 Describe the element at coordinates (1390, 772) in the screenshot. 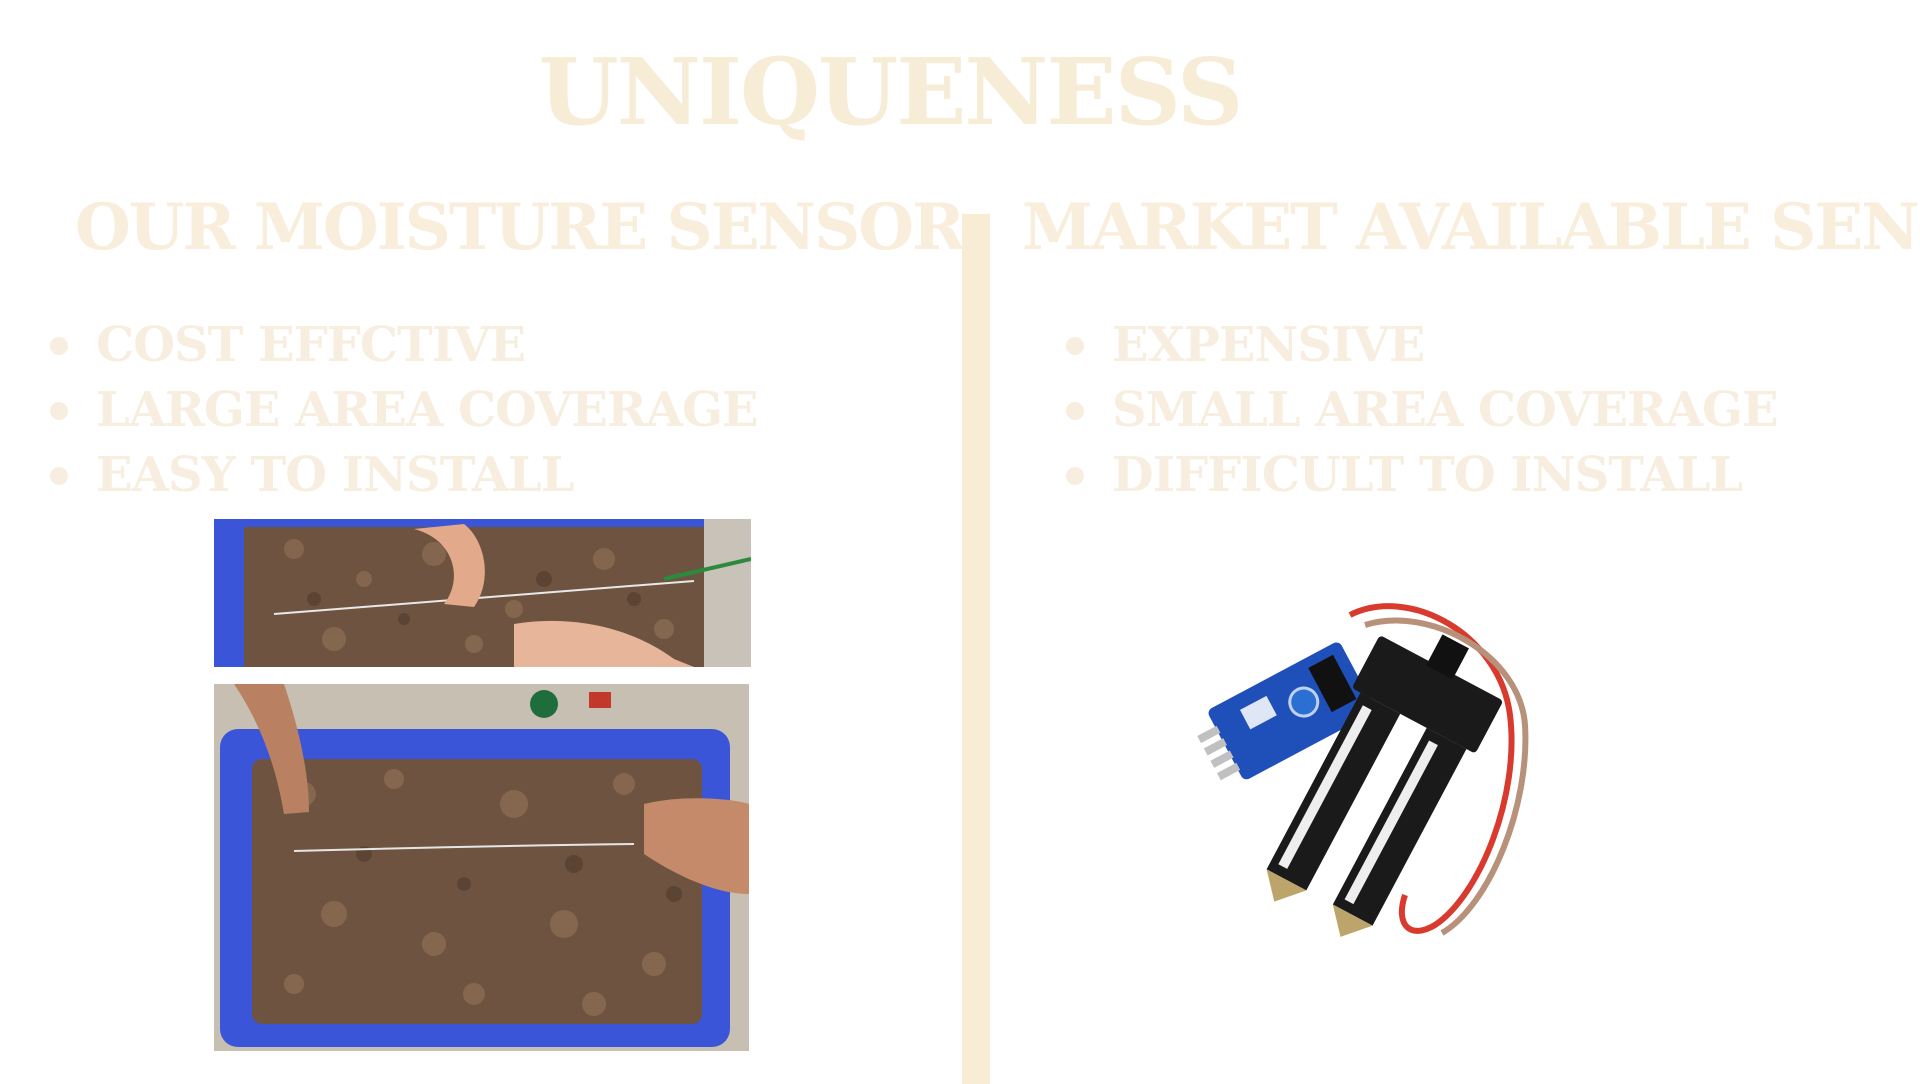

I see `moisture-sensor-photo` at that location.